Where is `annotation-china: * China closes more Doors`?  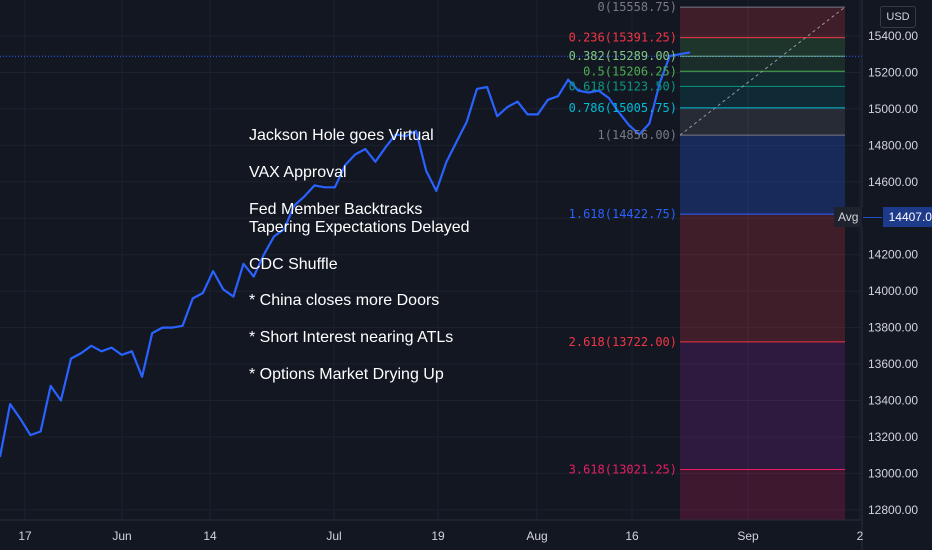 annotation-china: * China closes more Doors is located at coordinates (344, 300).